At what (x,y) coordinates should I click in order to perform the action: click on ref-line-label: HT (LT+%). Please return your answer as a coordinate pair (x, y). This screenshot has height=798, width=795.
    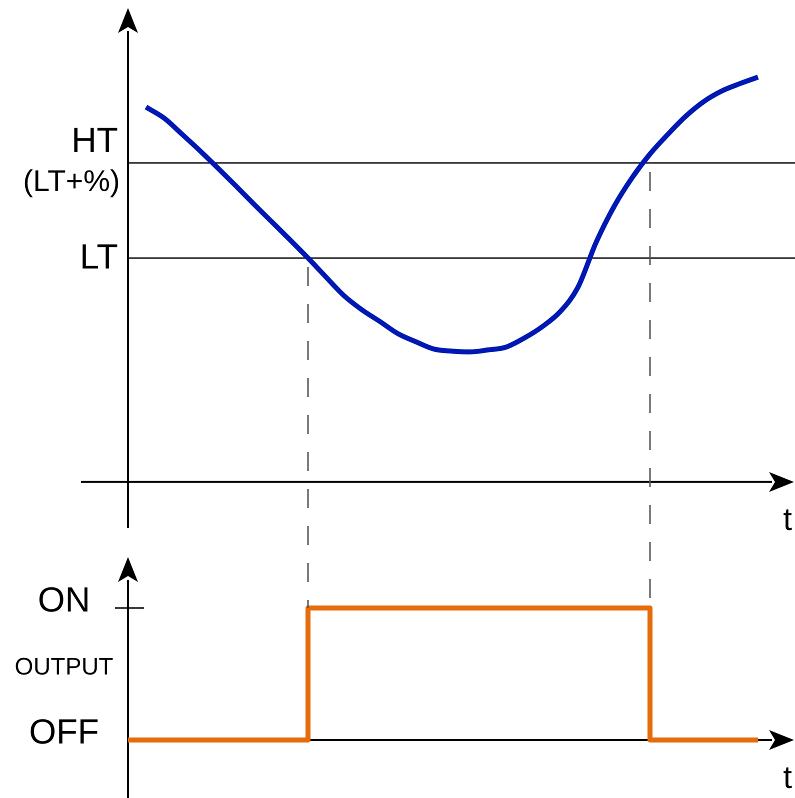
    Looking at the image, I should click on (71, 159).